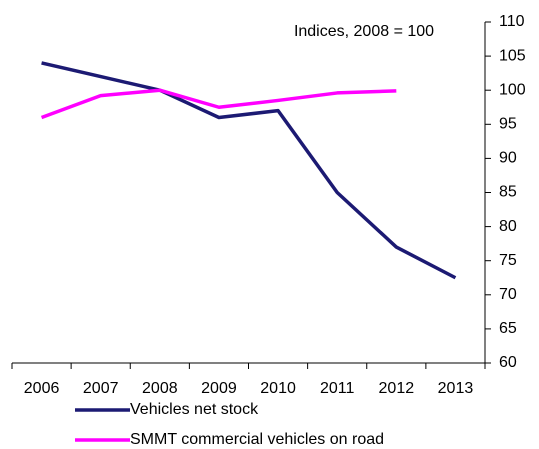 This screenshot has height=449, width=539. Describe the element at coordinates (508, 294) in the screenshot. I see `y-tick-label: 70` at that location.